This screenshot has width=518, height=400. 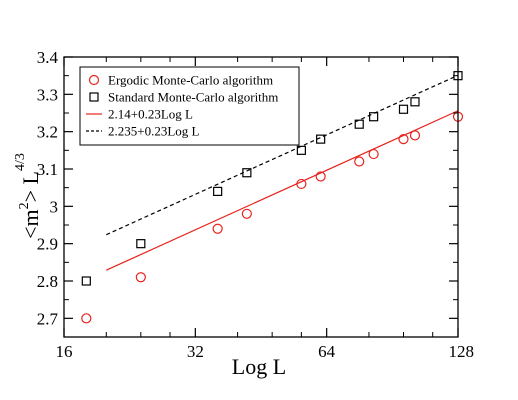 I want to click on y-tick-label: 3, so click(x=54, y=206).